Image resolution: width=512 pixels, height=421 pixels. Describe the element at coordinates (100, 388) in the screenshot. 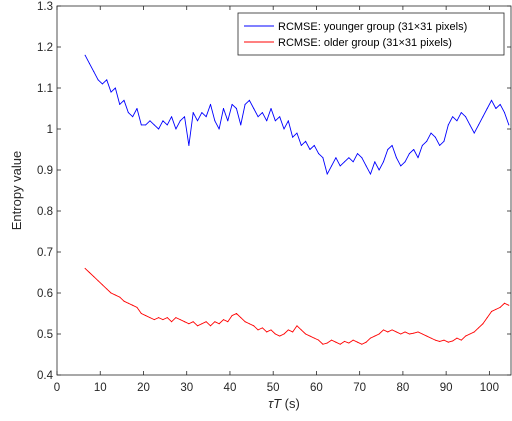

I see `x-tick-label: 10` at that location.